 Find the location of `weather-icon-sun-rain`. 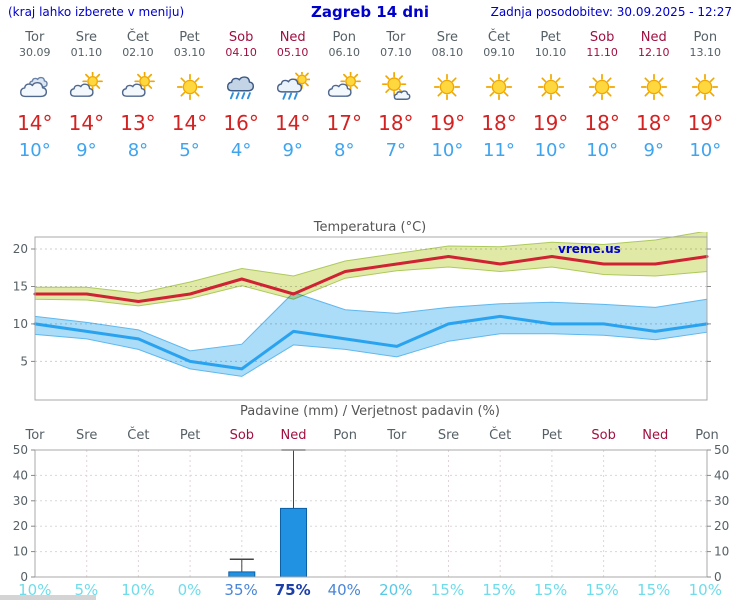

weather-icon-sun-rain is located at coordinates (293, 85).